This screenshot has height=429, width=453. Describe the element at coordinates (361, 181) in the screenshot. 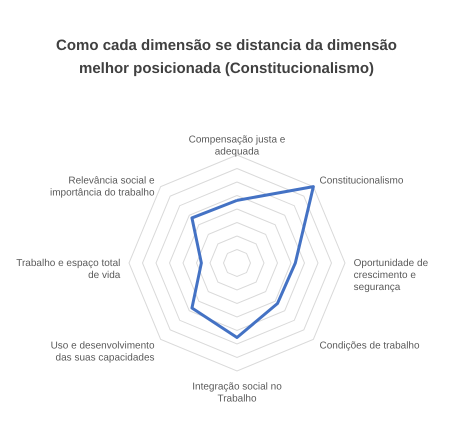

I see `spoke-label: Constitucionalismo` at that location.